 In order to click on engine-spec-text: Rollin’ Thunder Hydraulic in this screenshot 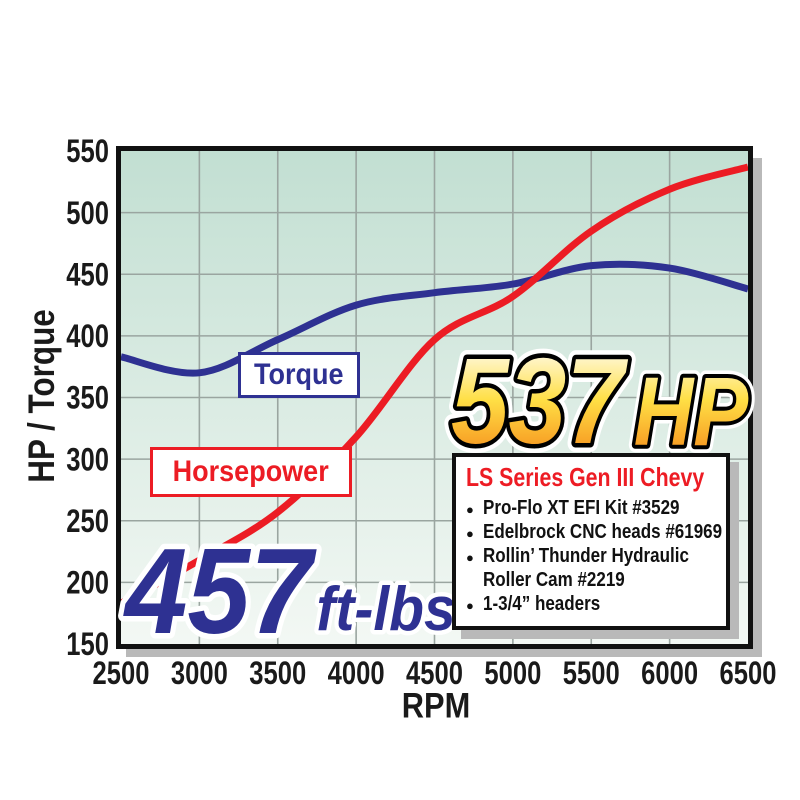, I will do `click(586, 555)`.